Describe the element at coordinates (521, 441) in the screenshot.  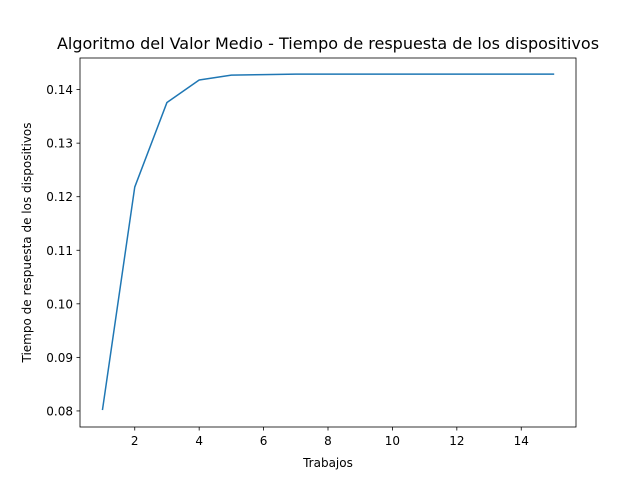
I see `x-tick-label: 14` at that location.